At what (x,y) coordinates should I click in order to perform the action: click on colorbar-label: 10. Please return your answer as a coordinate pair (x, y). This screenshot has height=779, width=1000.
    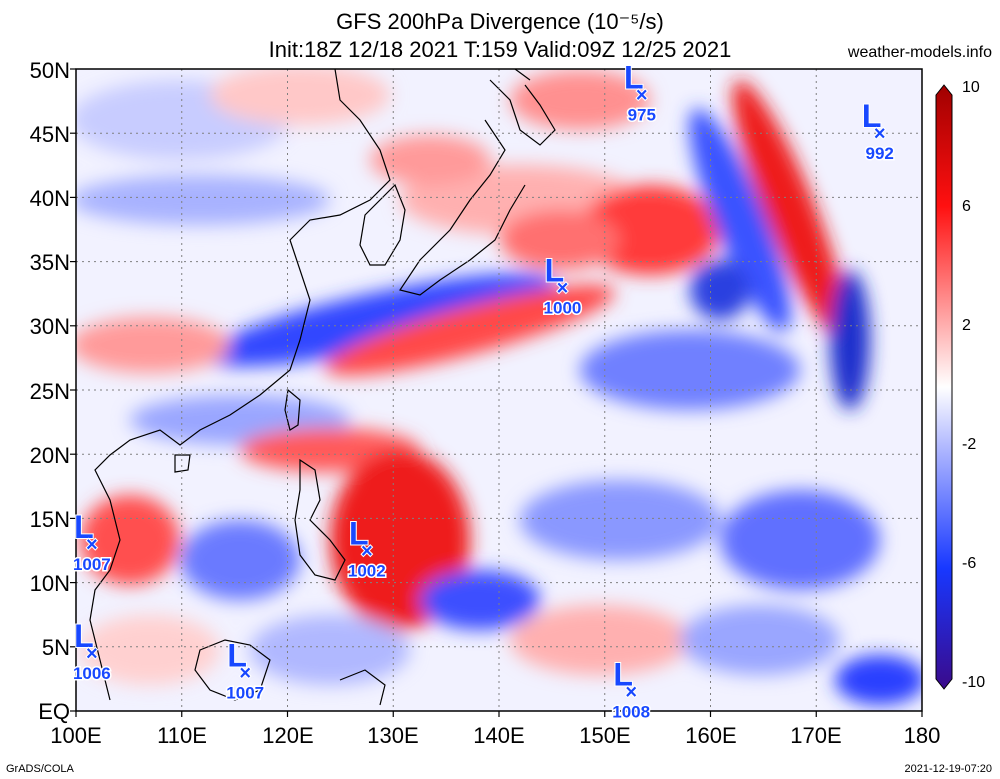
    Looking at the image, I should click on (971, 87).